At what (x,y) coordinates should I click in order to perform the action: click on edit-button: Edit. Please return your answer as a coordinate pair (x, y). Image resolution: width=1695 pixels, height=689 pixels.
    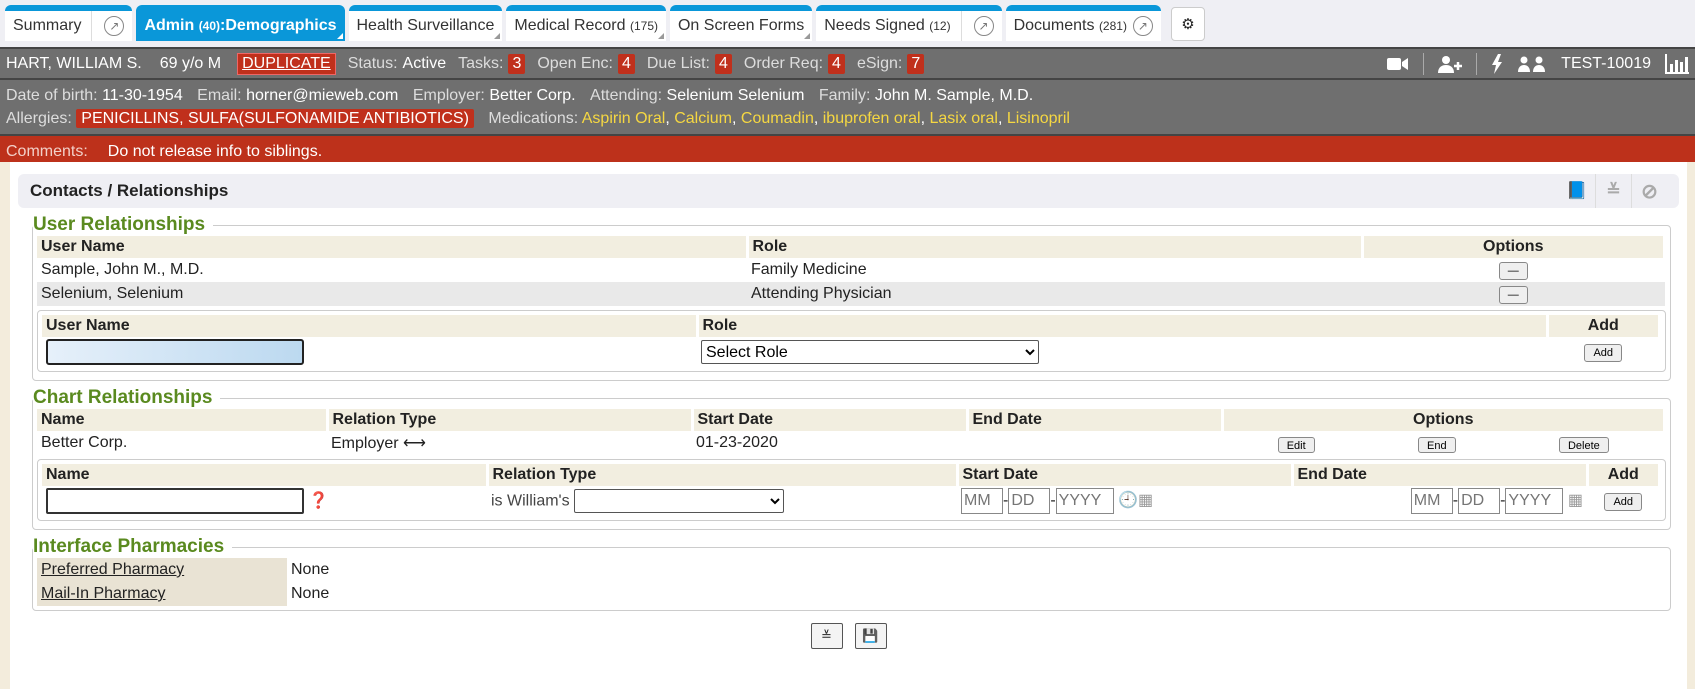
    Looking at the image, I should click on (1296, 445).